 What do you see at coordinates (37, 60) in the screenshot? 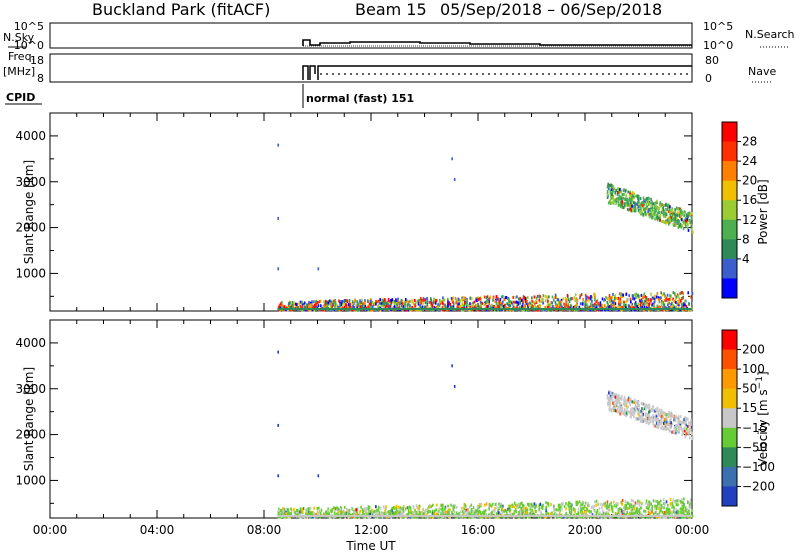
I see `freq-tick-high: 18` at bounding box center [37, 60].